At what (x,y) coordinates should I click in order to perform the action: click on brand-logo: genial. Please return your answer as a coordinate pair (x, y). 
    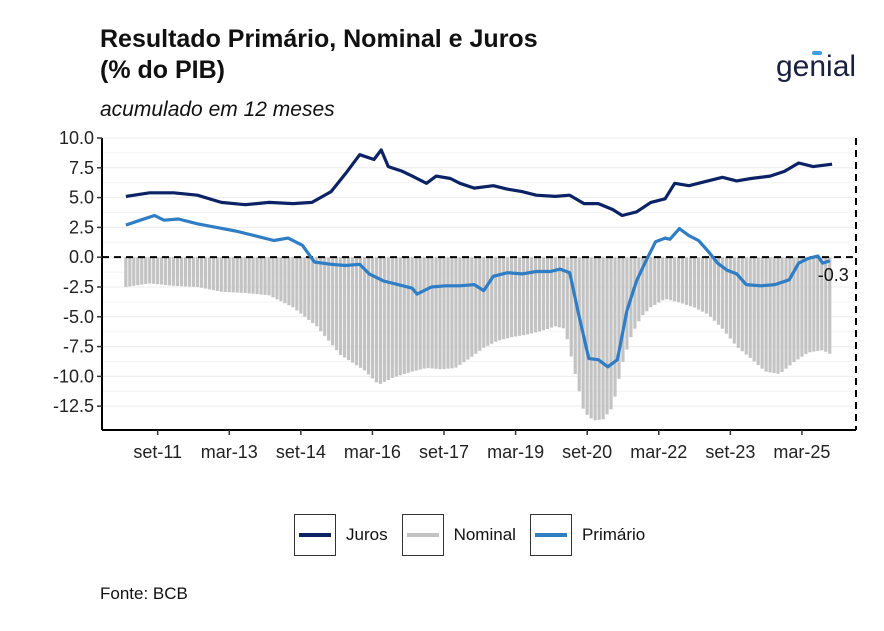
    Looking at the image, I should click on (816, 66).